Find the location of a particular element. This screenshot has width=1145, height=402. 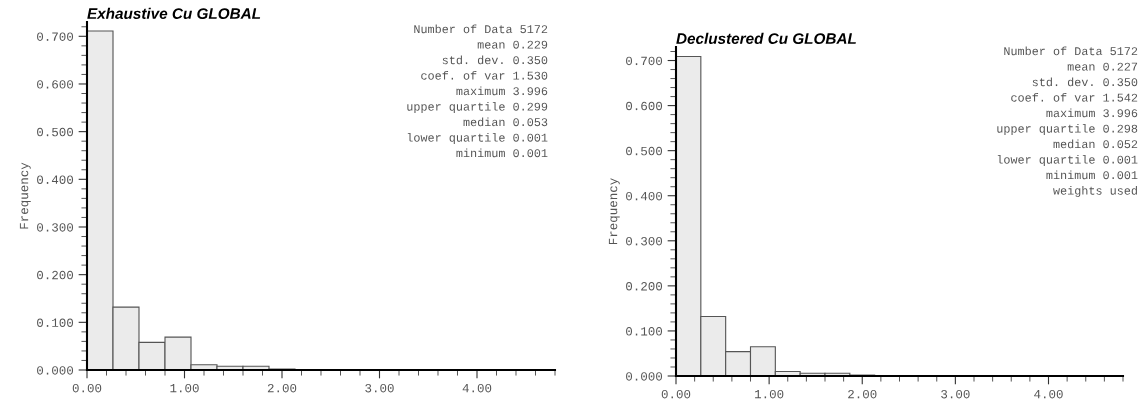

annotation: median 0.052 is located at coordinates (1095, 144).